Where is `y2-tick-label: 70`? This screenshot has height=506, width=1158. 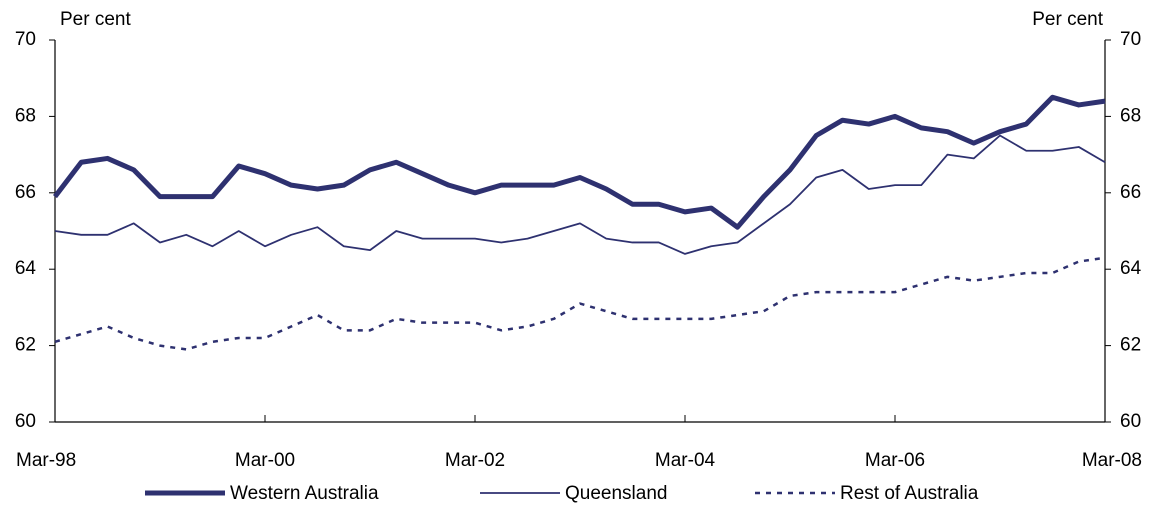
y2-tick-label: 70 is located at coordinates (1130, 39).